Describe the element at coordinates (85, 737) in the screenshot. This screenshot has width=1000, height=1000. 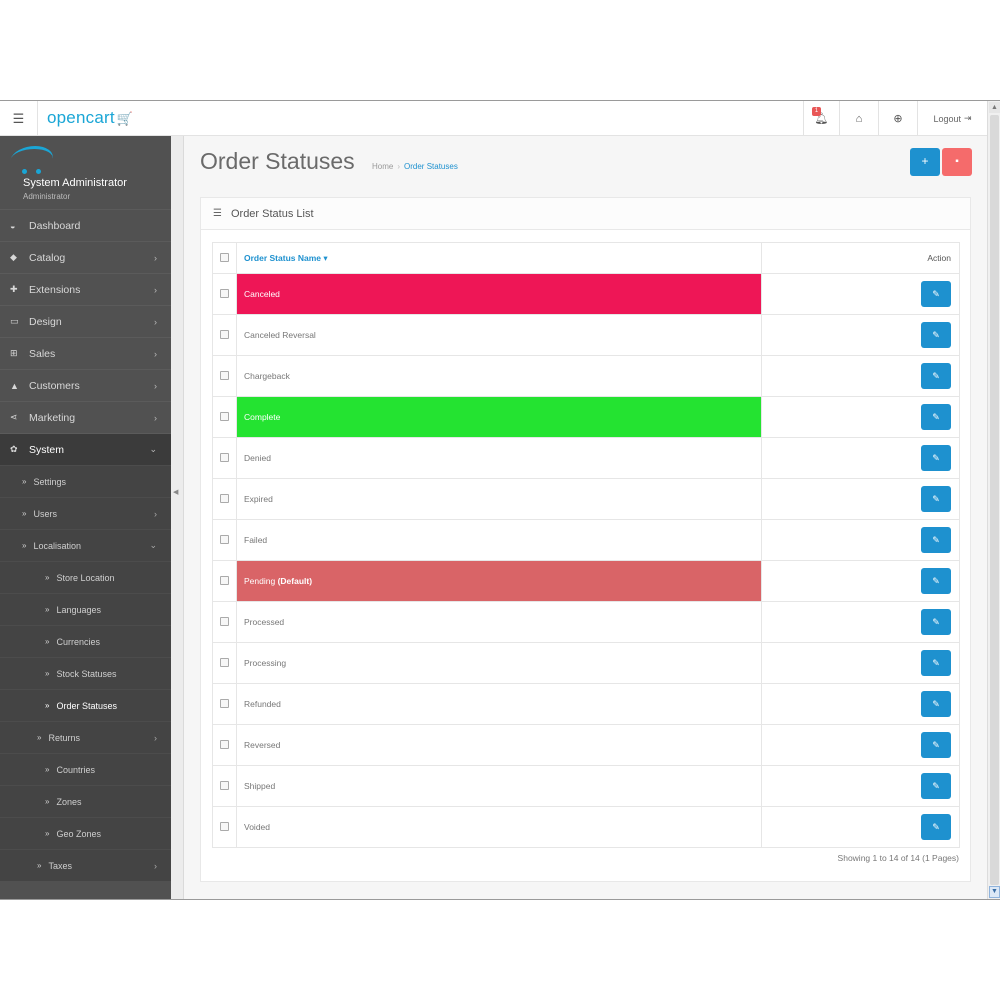
I see `sidebar-subitem-returns: » Returns ›` at that location.